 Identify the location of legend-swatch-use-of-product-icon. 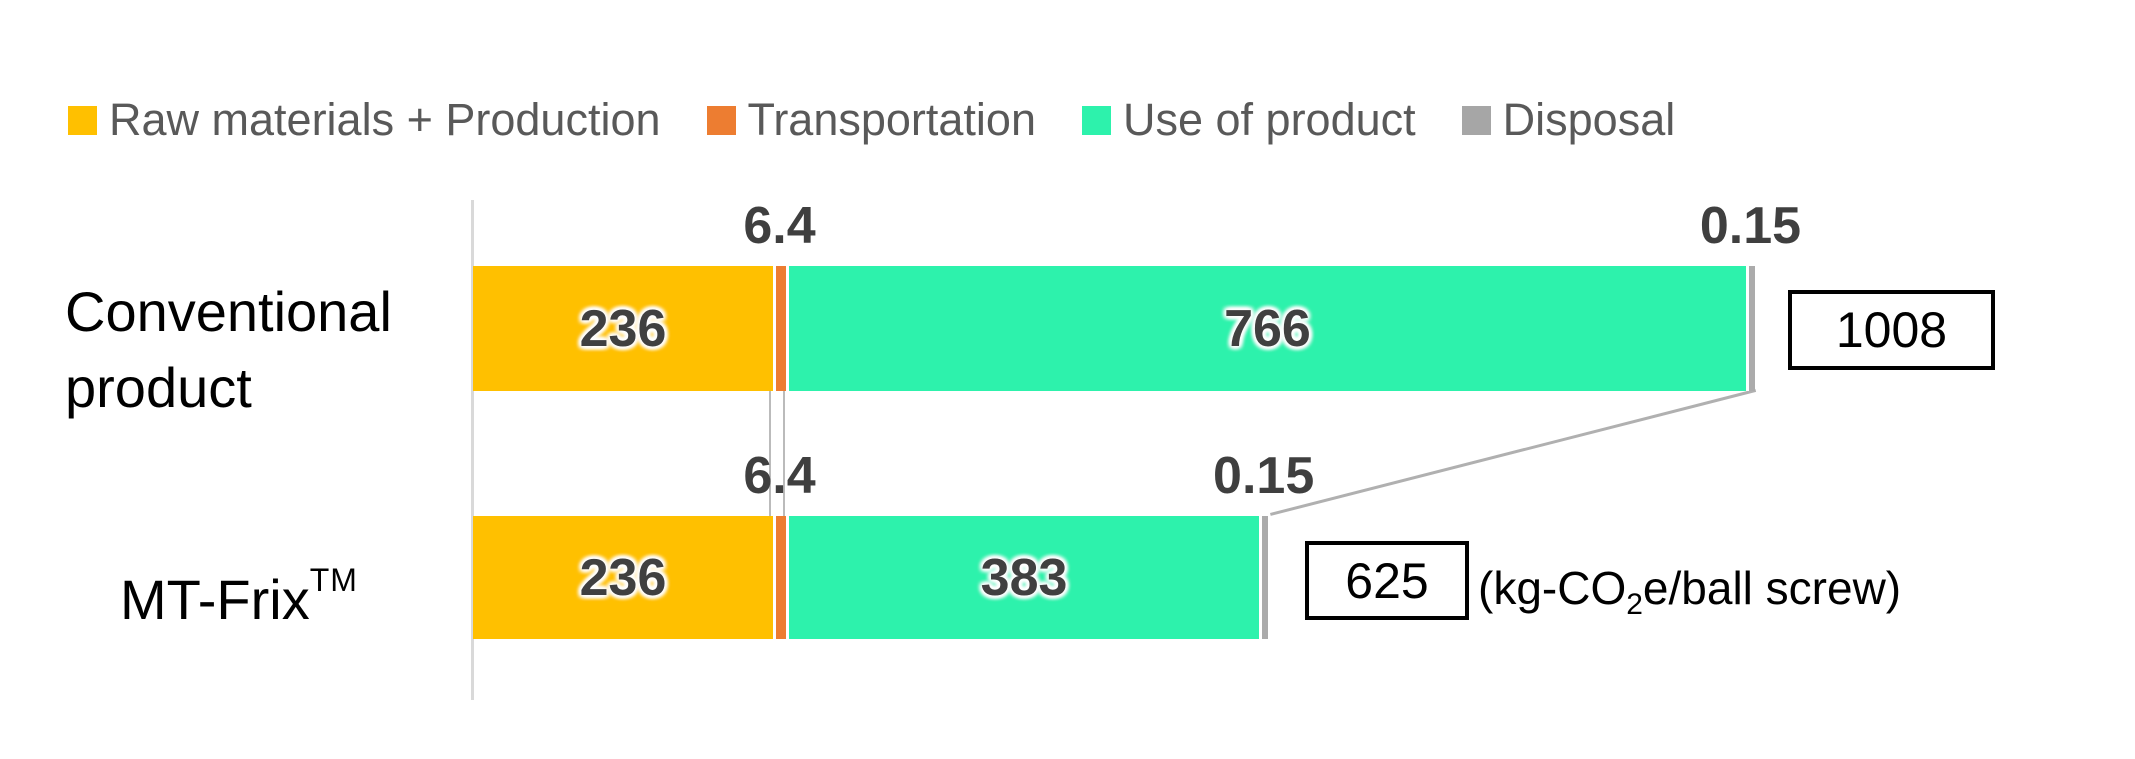
(1096, 120).